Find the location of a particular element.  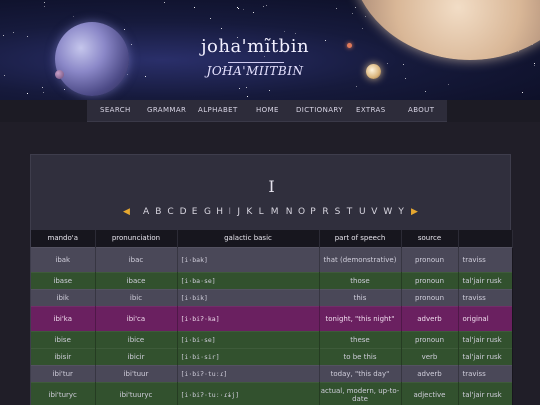

cell-ipa: [i·bak] is located at coordinates (248, 259).